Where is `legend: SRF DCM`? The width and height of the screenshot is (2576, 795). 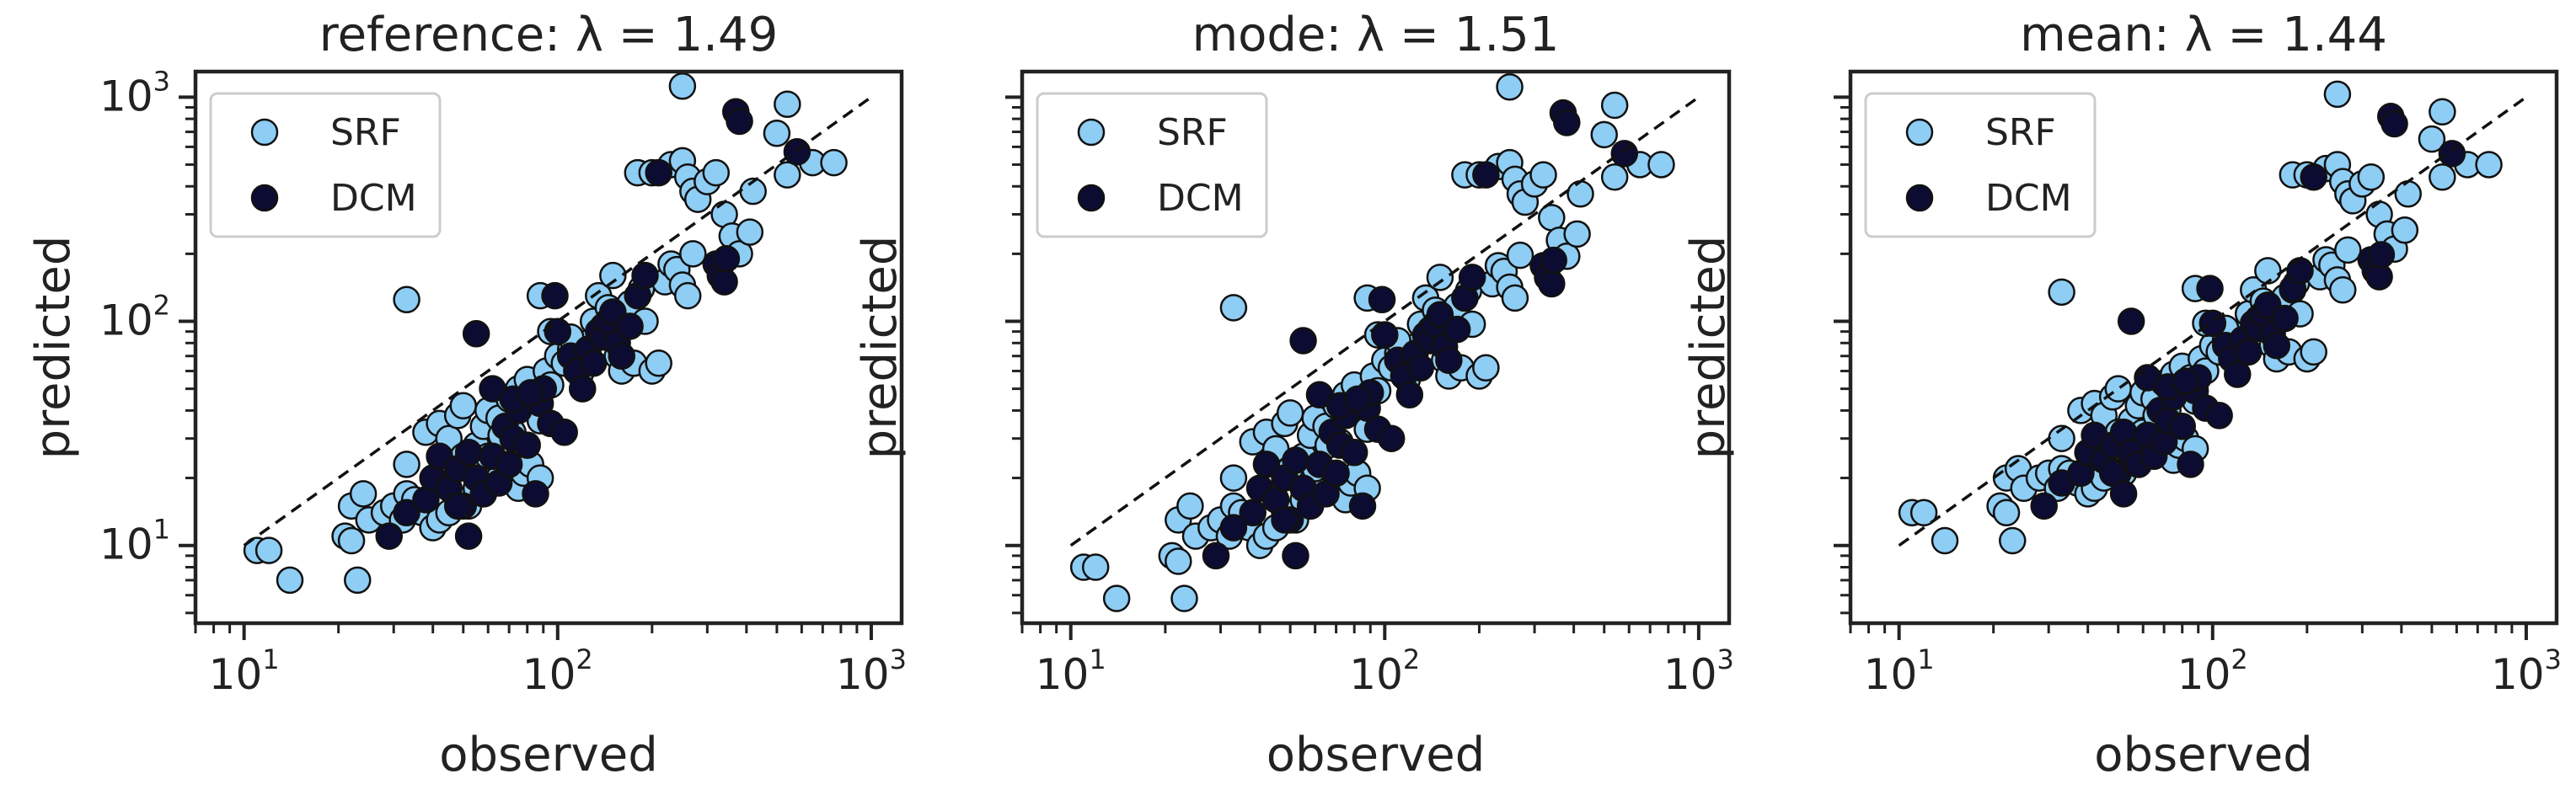 legend: SRF DCM is located at coordinates (326, 165).